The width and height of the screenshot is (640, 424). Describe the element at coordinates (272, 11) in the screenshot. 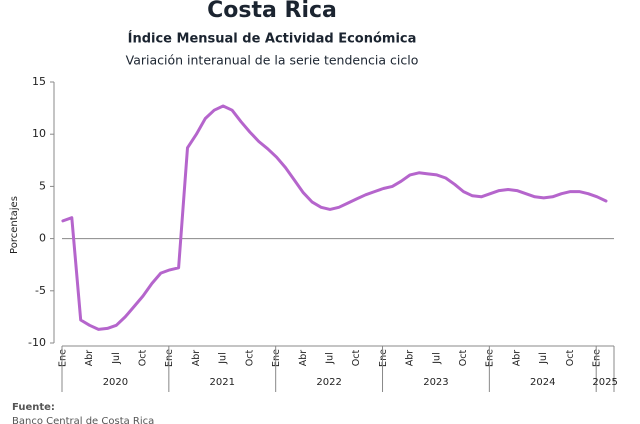

I see `chart-title: Costa Rica` at that location.